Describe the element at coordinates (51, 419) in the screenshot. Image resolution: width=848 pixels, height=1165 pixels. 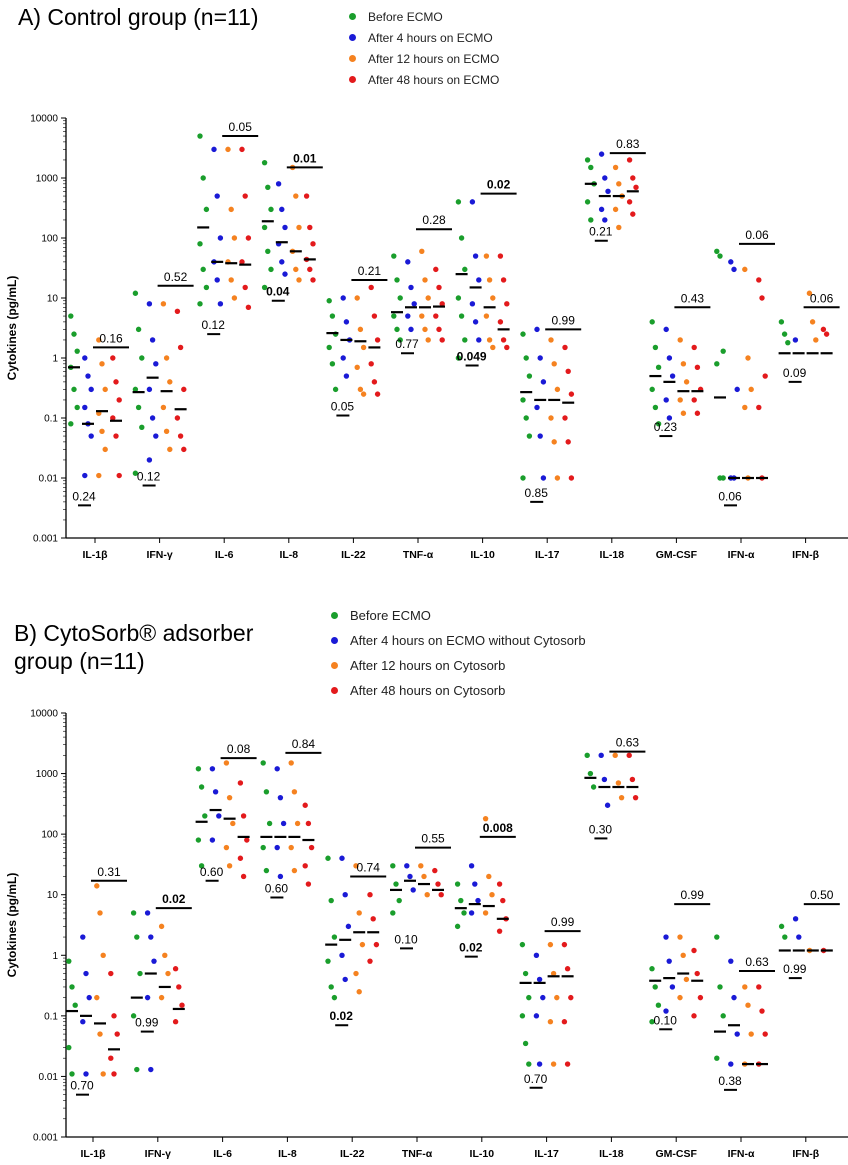
I see `y-tick-label: 0.1` at that location.